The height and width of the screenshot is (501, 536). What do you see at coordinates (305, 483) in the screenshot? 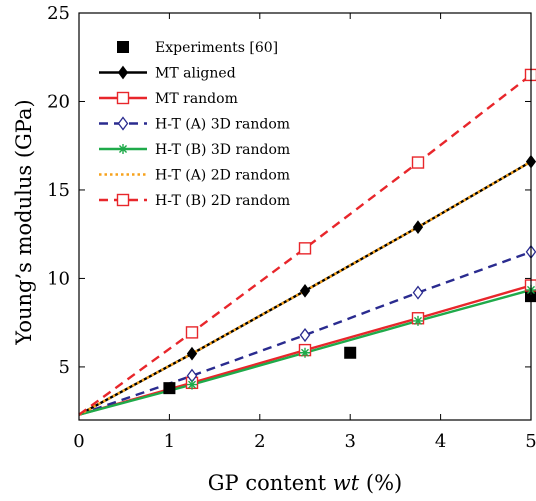
I see `x-axis-label: GP content wt (%)` at bounding box center [305, 483].